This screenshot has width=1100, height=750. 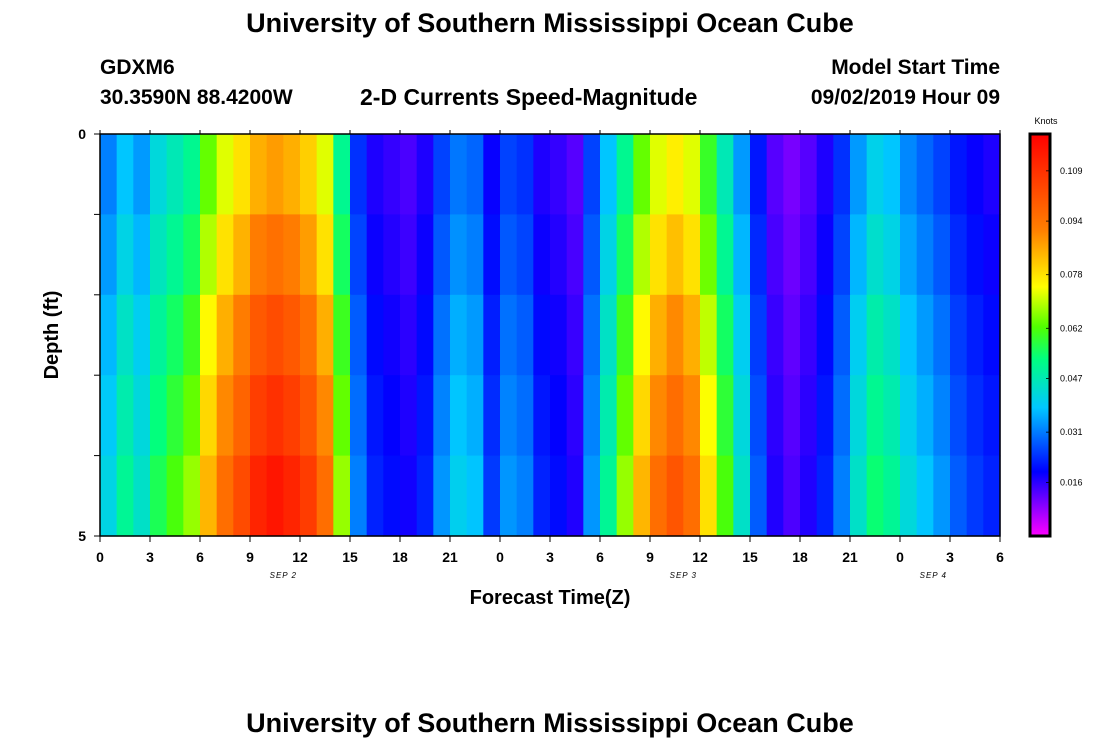 What do you see at coordinates (683, 575) in the screenshot?
I see `date-label: SEP 3` at bounding box center [683, 575].